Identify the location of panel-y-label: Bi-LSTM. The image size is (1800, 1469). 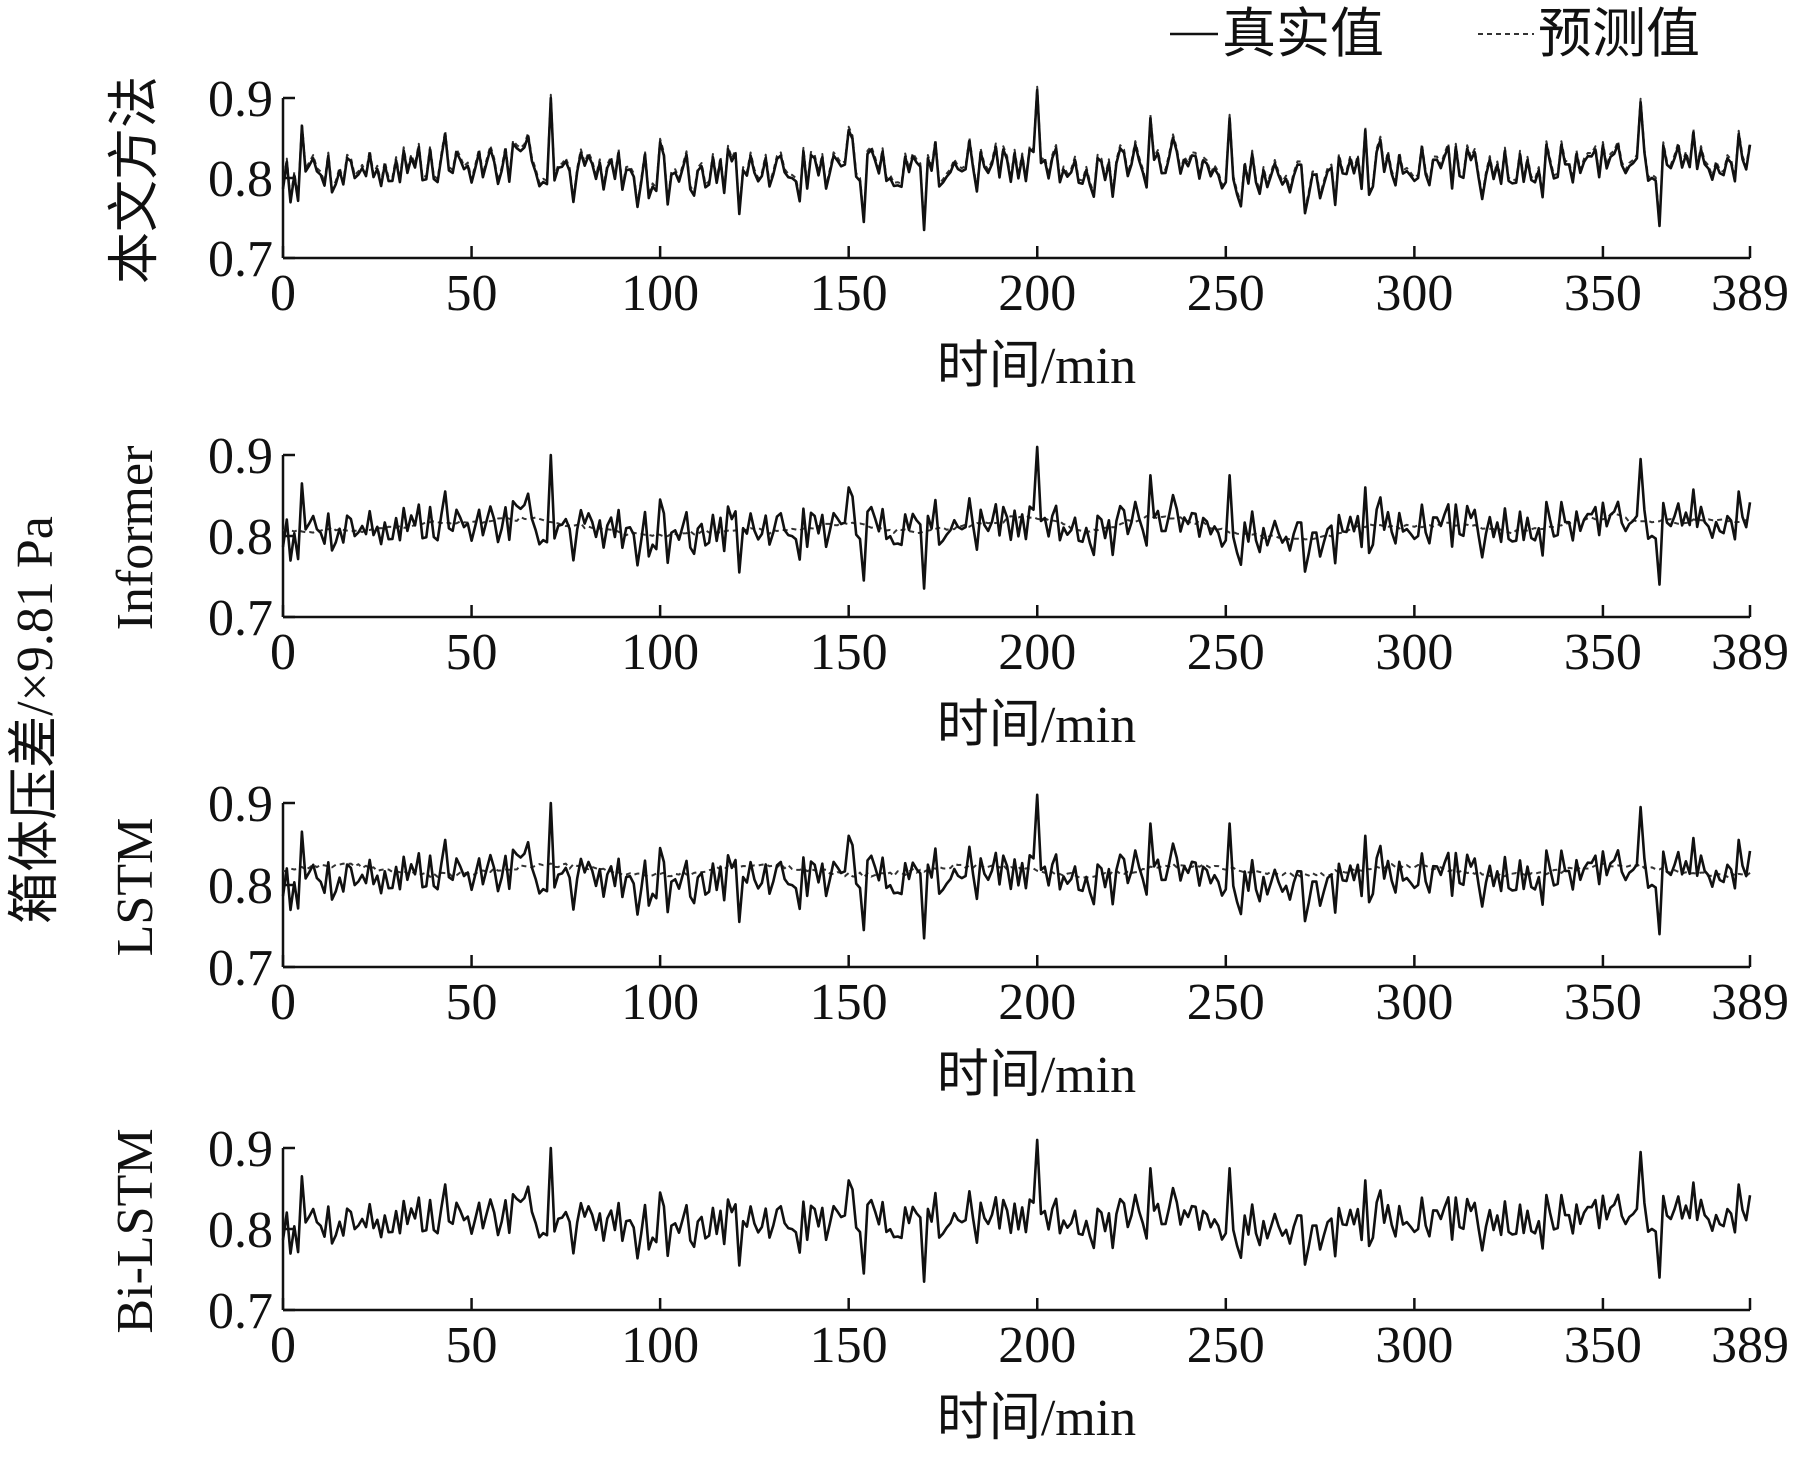
(135, 1230).